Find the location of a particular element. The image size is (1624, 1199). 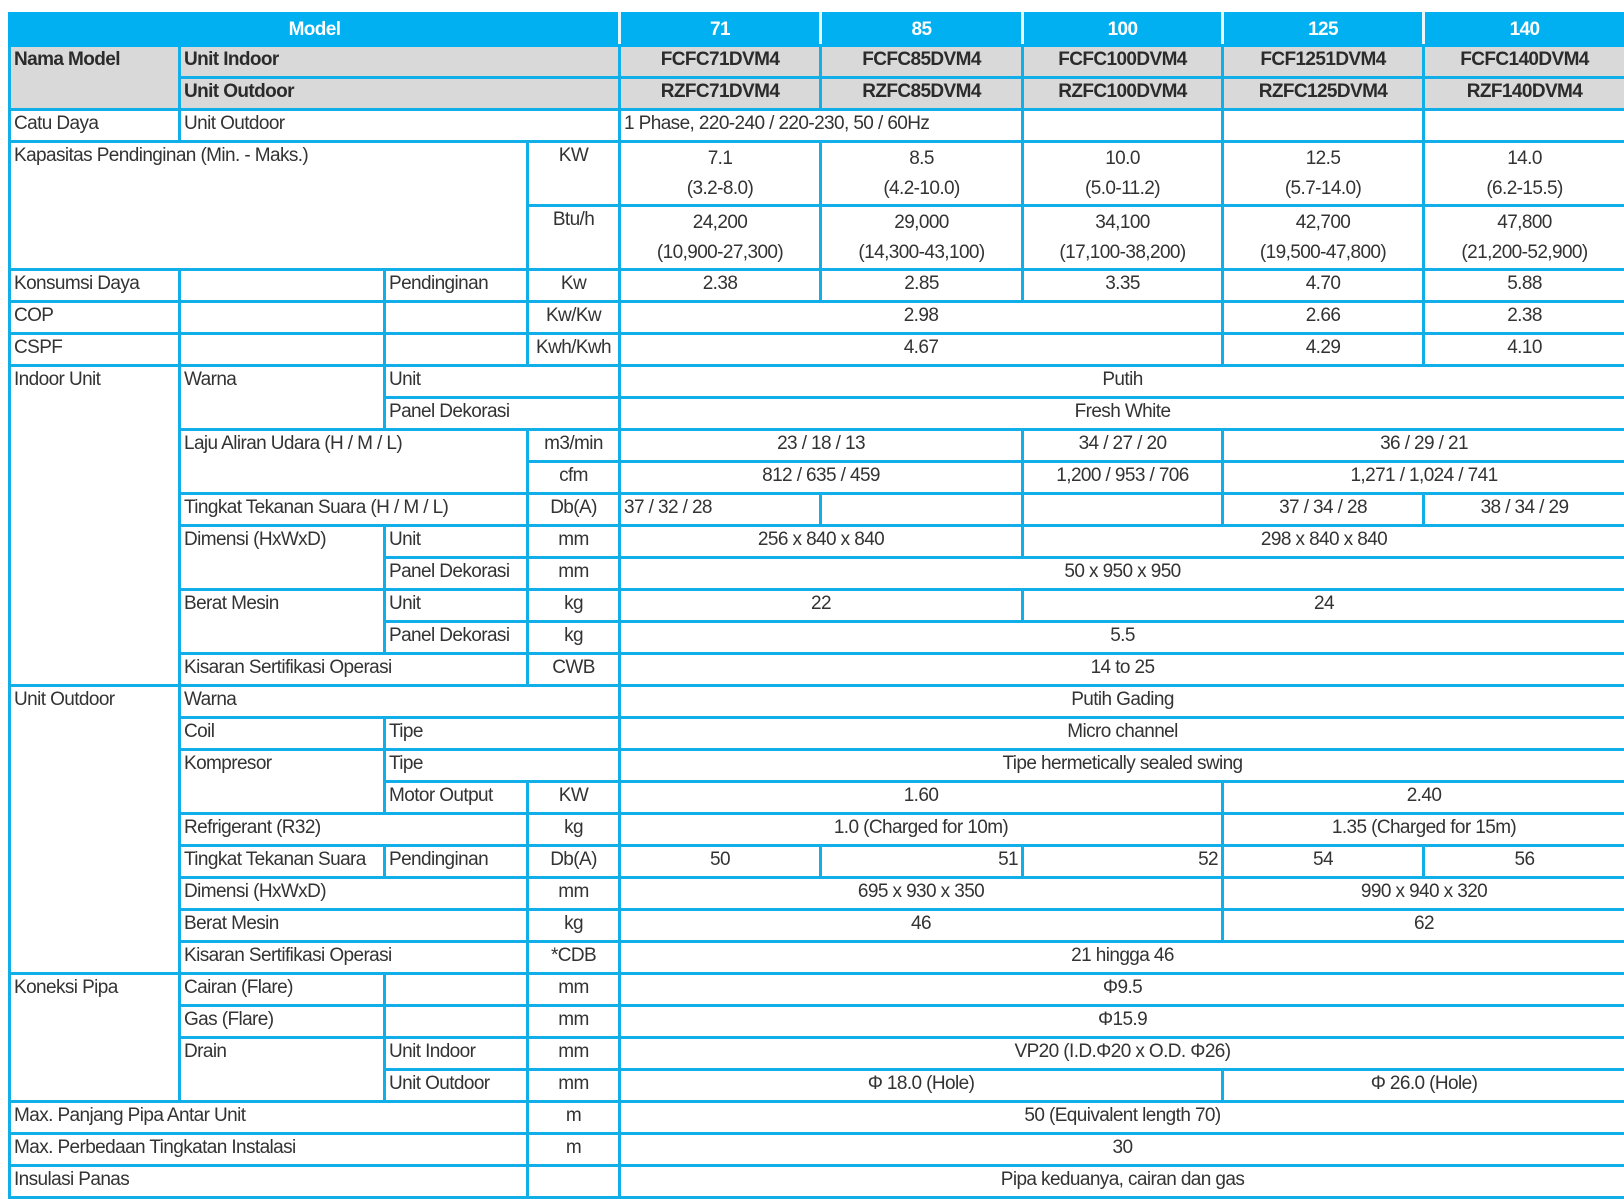

header-cell: 100 is located at coordinates (1123, 29).